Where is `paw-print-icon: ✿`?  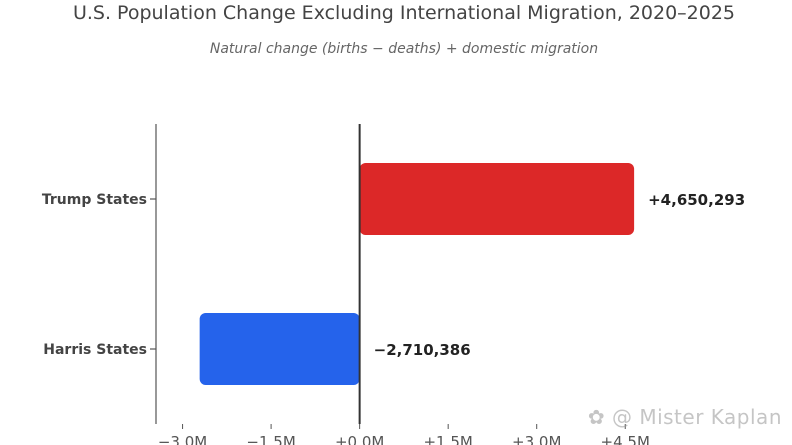 paw-print-icon: ✿ is located at coordinates (596, 417).